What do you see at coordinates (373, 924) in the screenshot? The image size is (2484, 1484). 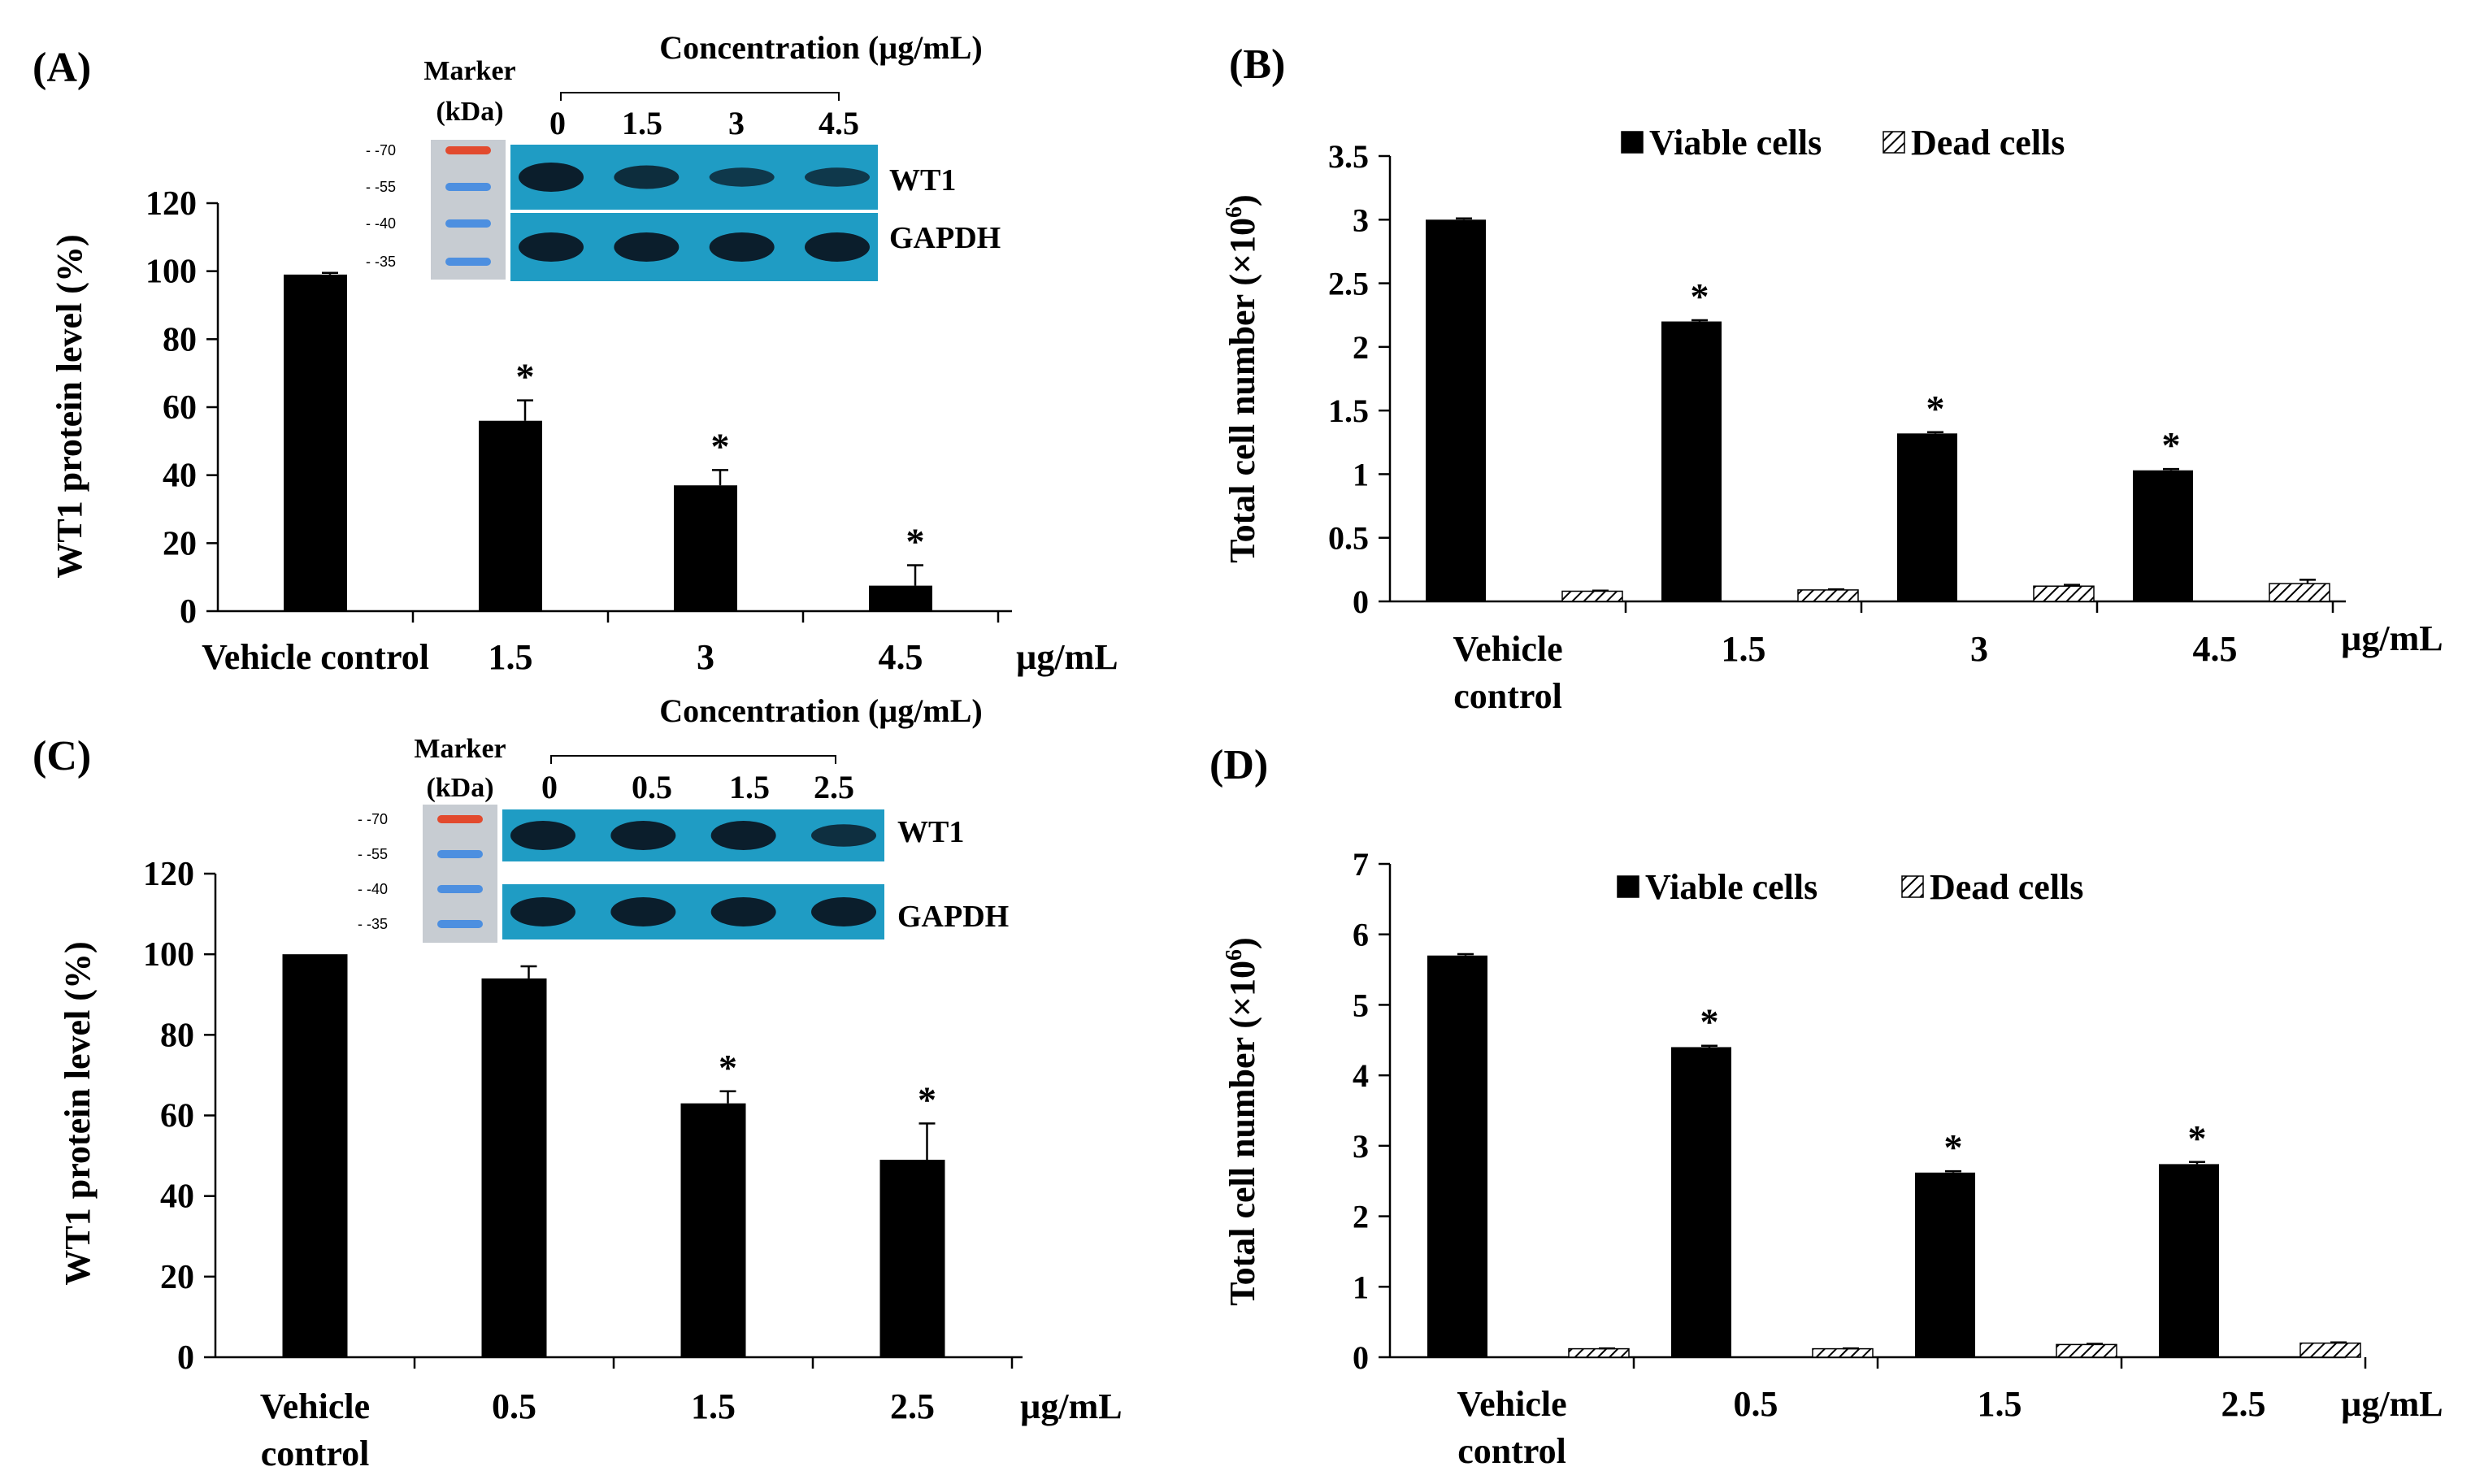 I see `blot-marker-size-label: - -35` at bounding box center [373, 924].